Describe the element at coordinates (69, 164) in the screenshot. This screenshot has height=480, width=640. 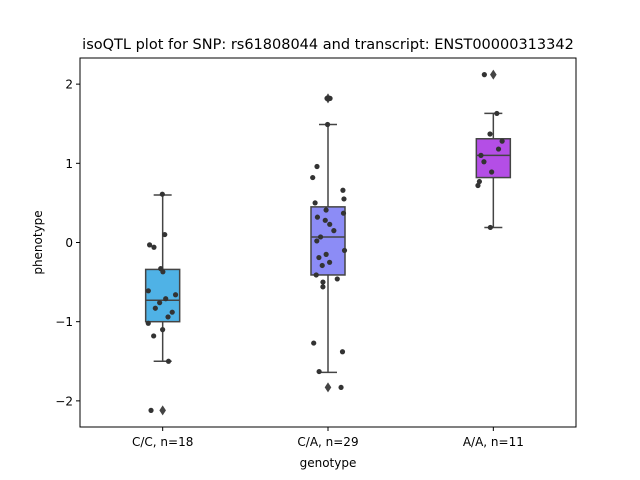
I see `y-tick-label: 1` at that location.